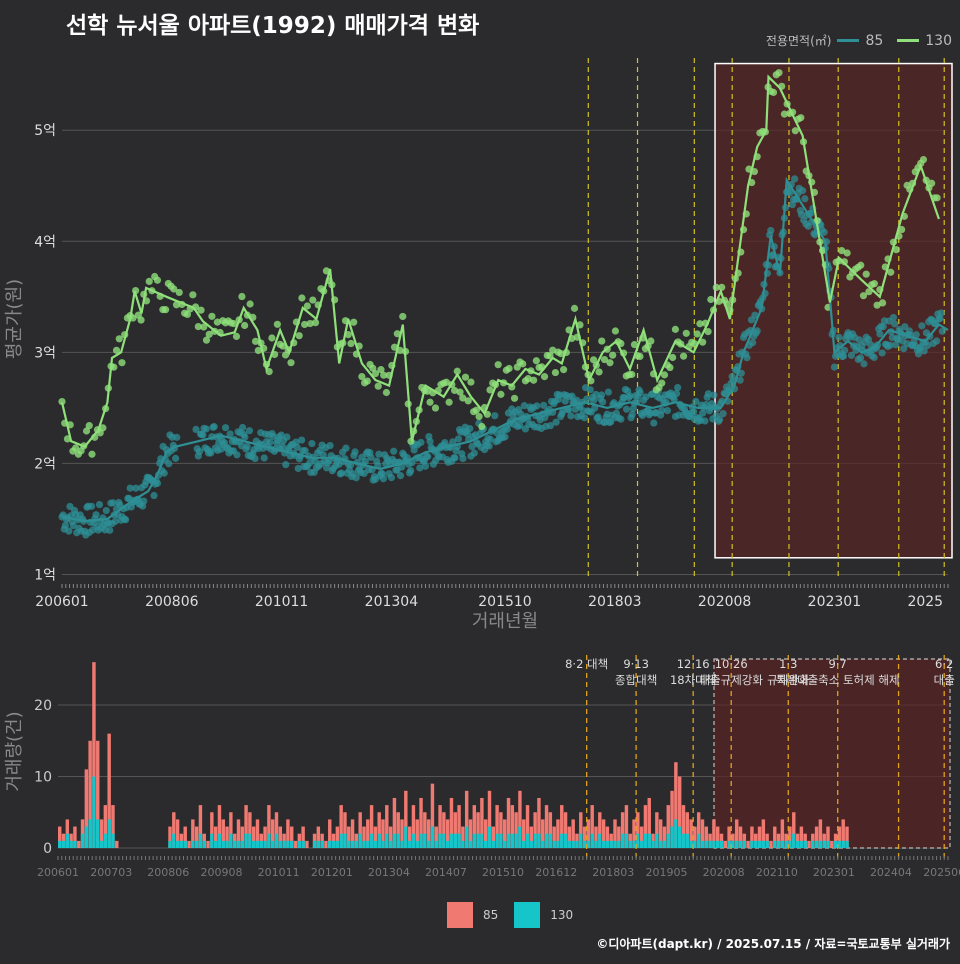 This screenshot has width=960, height=964. I want to click on bar-x-tick-label: 202404, so click(891, 872).